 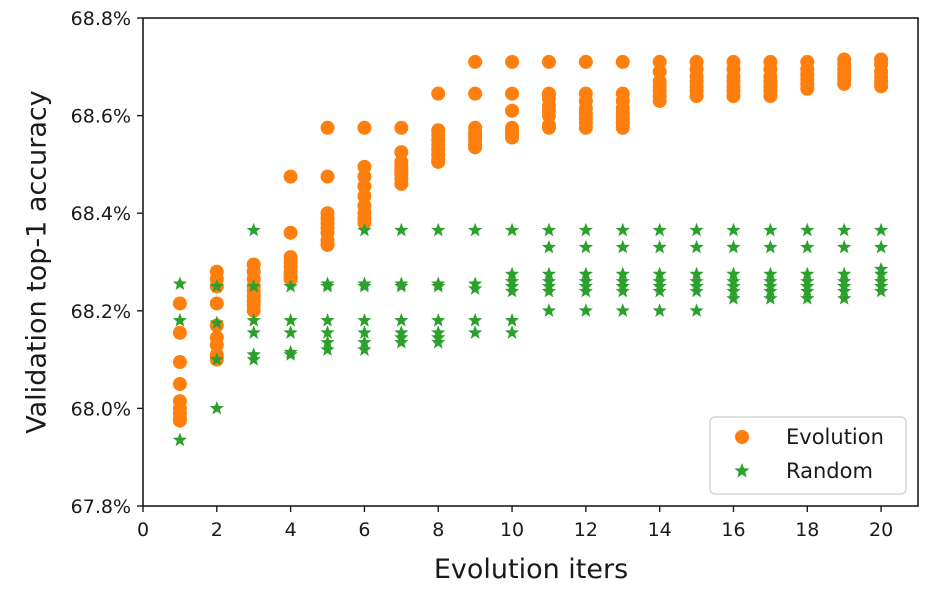 What do you see at coordinates (835, 437) in the screenshot?
I see `legend-evolution-label: Evolution` at bounding box center [835, 437].